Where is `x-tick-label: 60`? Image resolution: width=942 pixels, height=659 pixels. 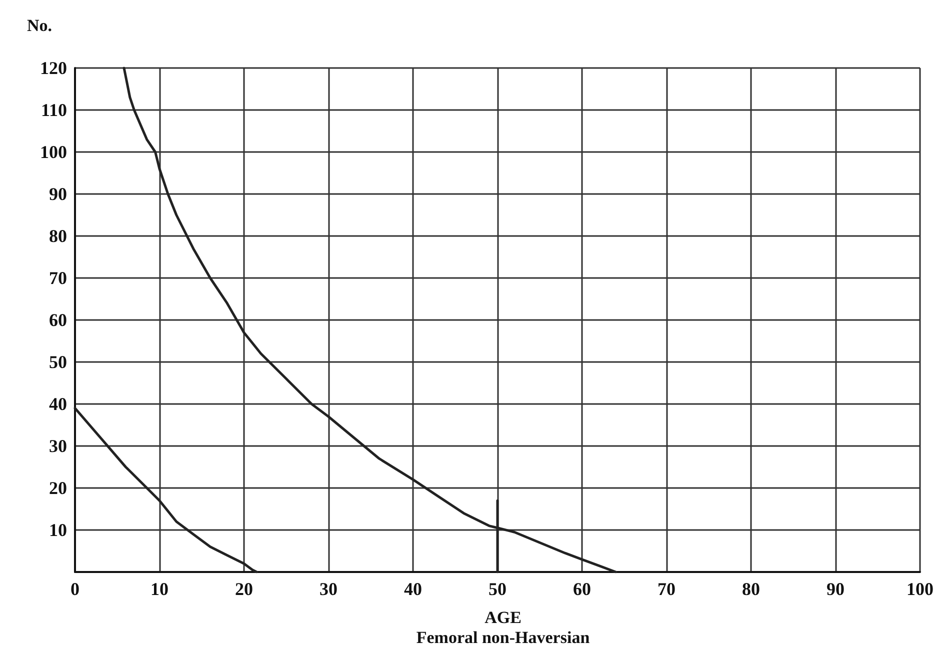 x-tick-label: 60 is located at coordinates (582, 589).